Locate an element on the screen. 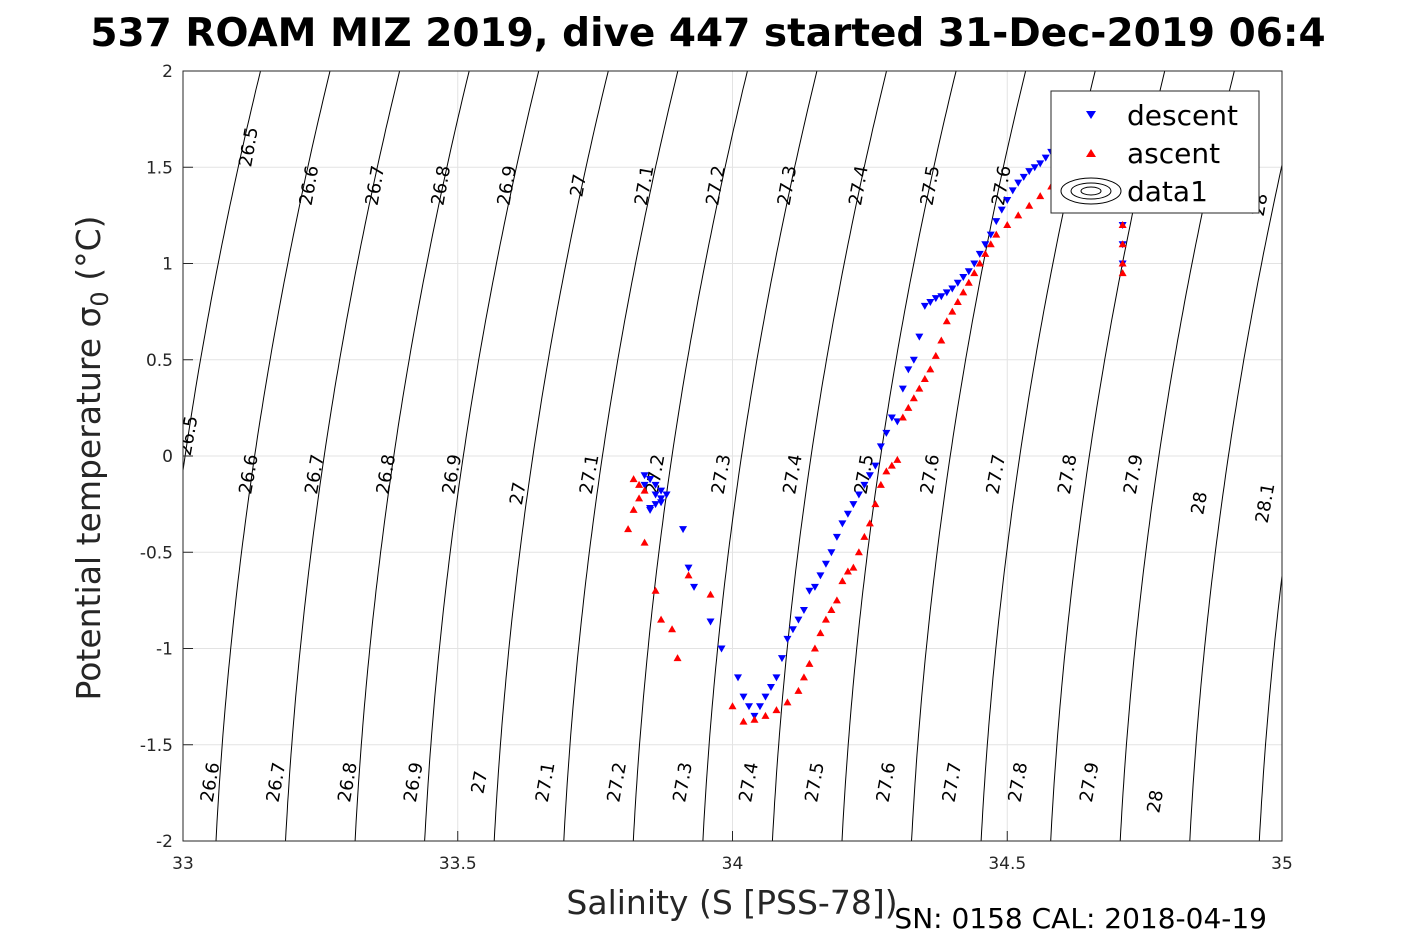  contour-label: 28 is located at coordinates (1199, 503).